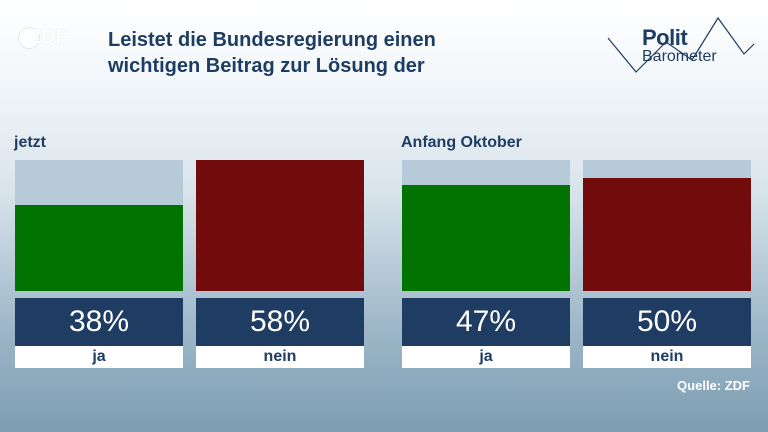  I want to click on group-title-jetzt: jetzt, so click(30, 142).